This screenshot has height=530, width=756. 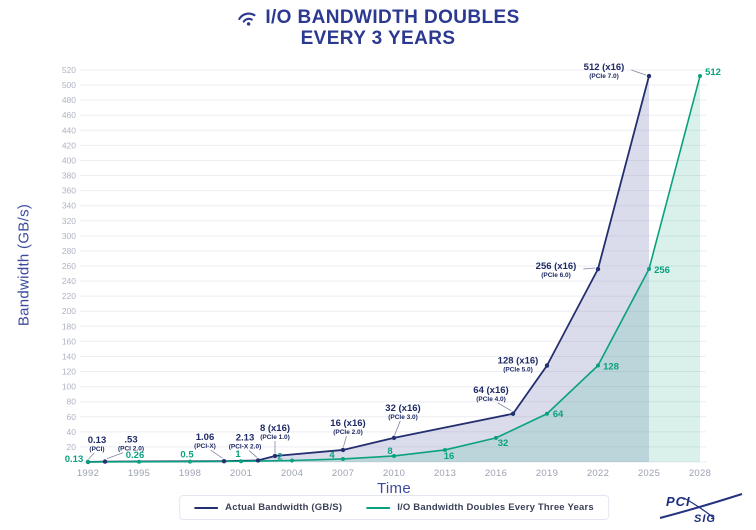 What do you see at coordinates (69, 296) in the screenshot?
I see `y-tick-label: 220` at bounding box center [69, 296].